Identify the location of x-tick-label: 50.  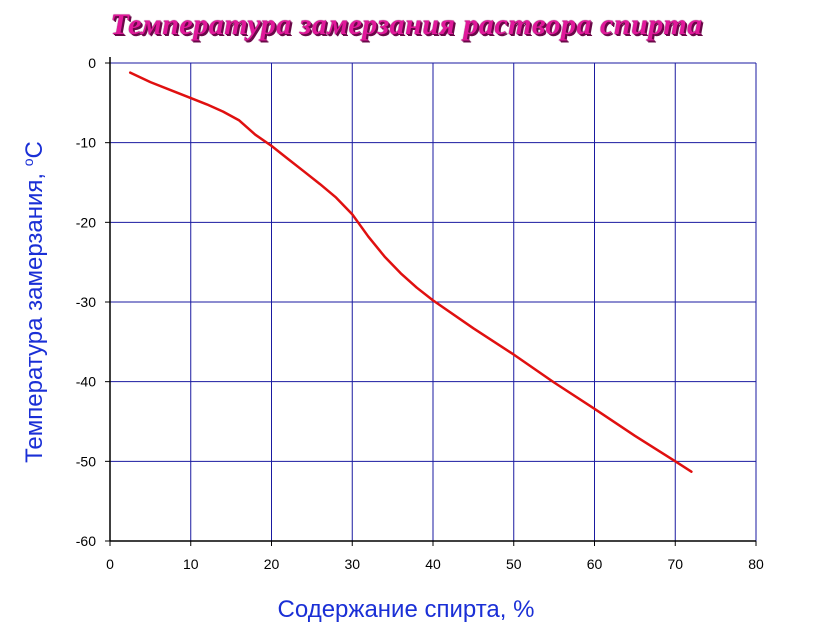
(514, 564).